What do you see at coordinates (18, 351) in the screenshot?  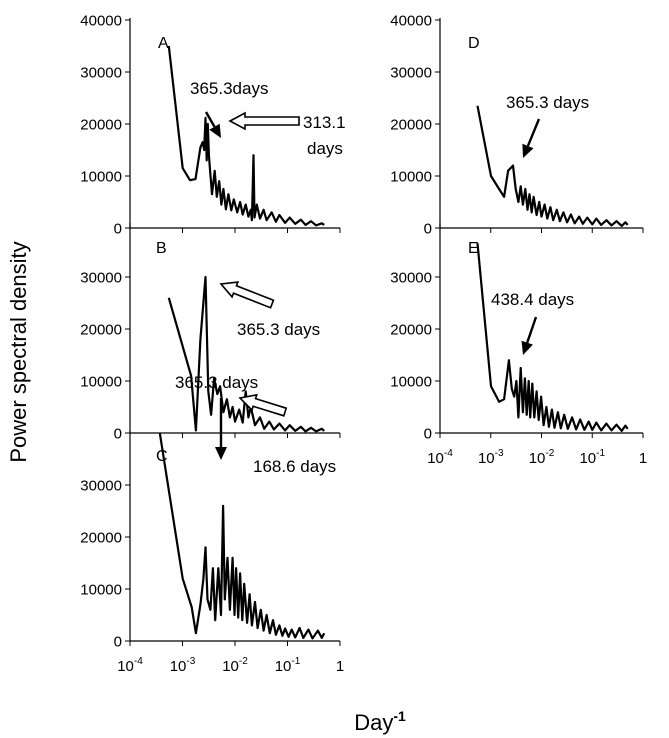 I see `y-axis-label: Power spectral density` at bounding box center [18, 351].